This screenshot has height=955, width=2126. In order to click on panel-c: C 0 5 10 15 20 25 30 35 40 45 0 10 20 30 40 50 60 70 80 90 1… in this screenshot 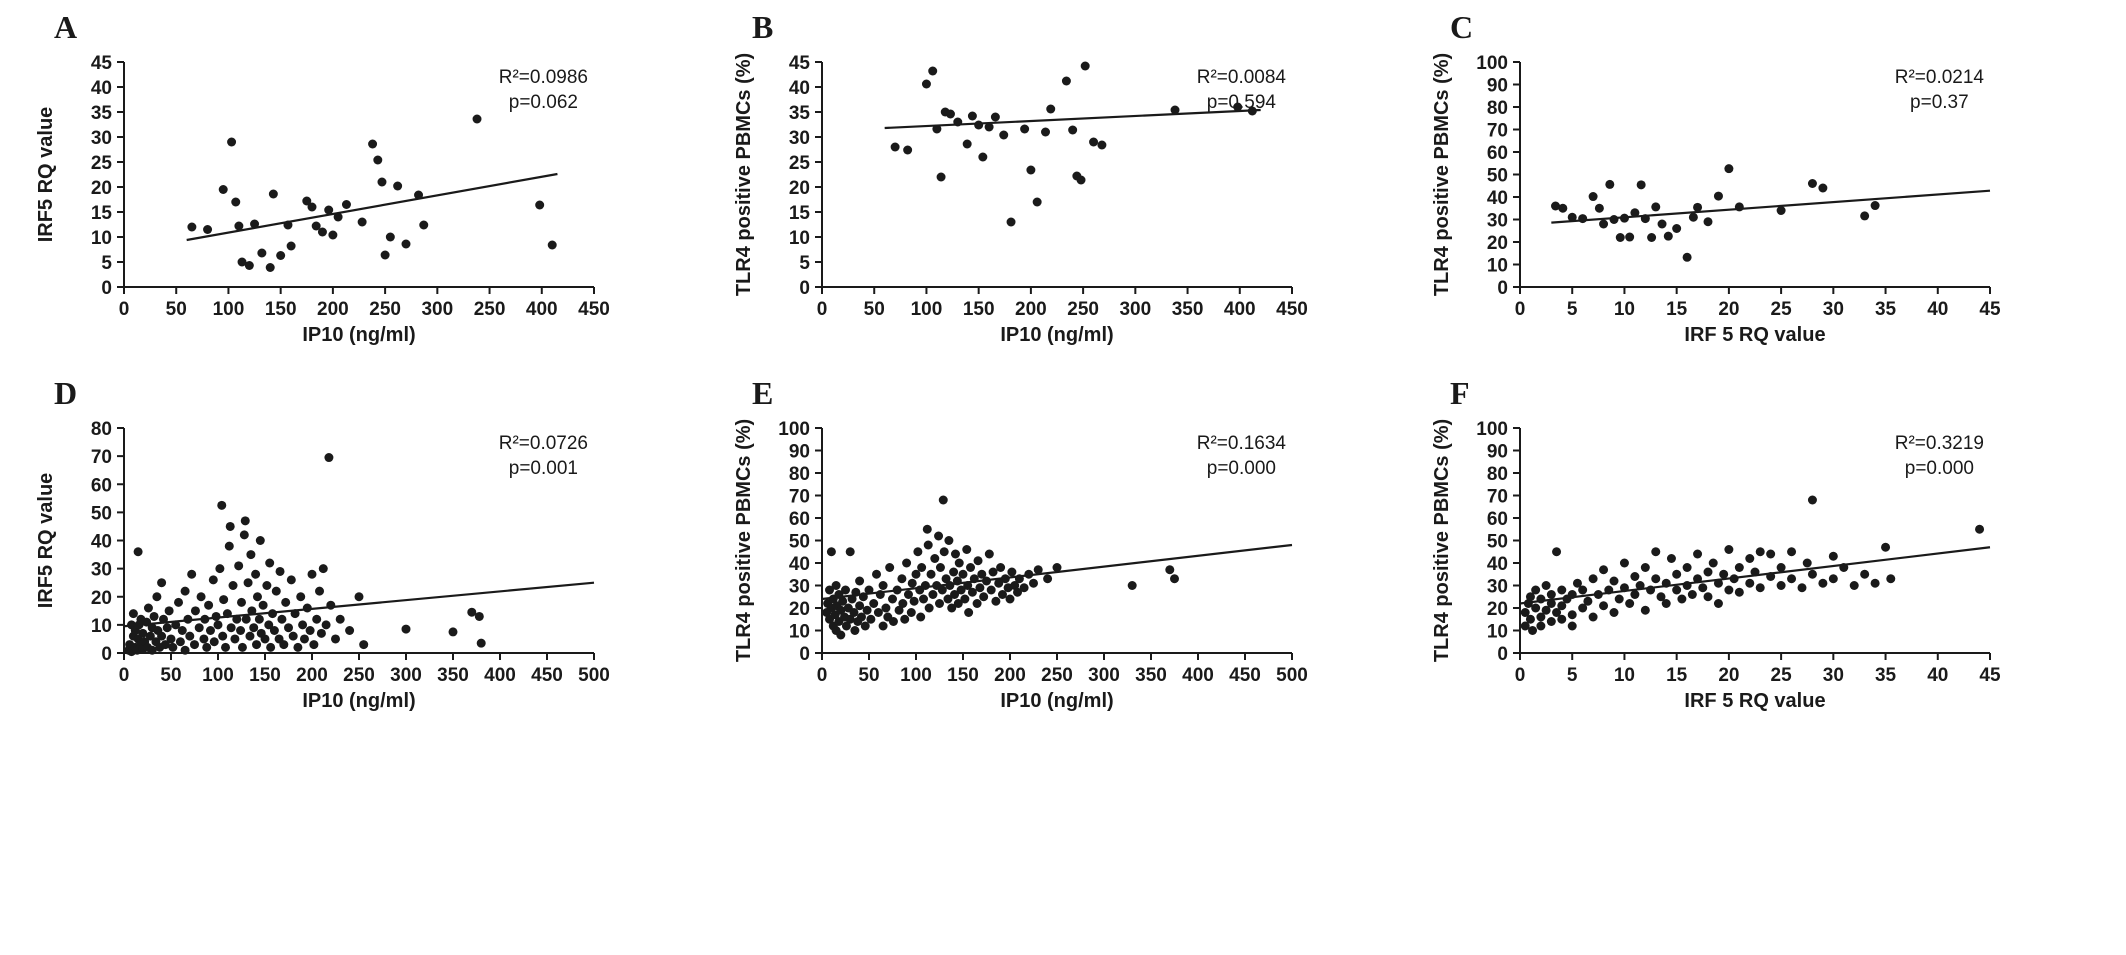, I will do `click(1773, 180)`.